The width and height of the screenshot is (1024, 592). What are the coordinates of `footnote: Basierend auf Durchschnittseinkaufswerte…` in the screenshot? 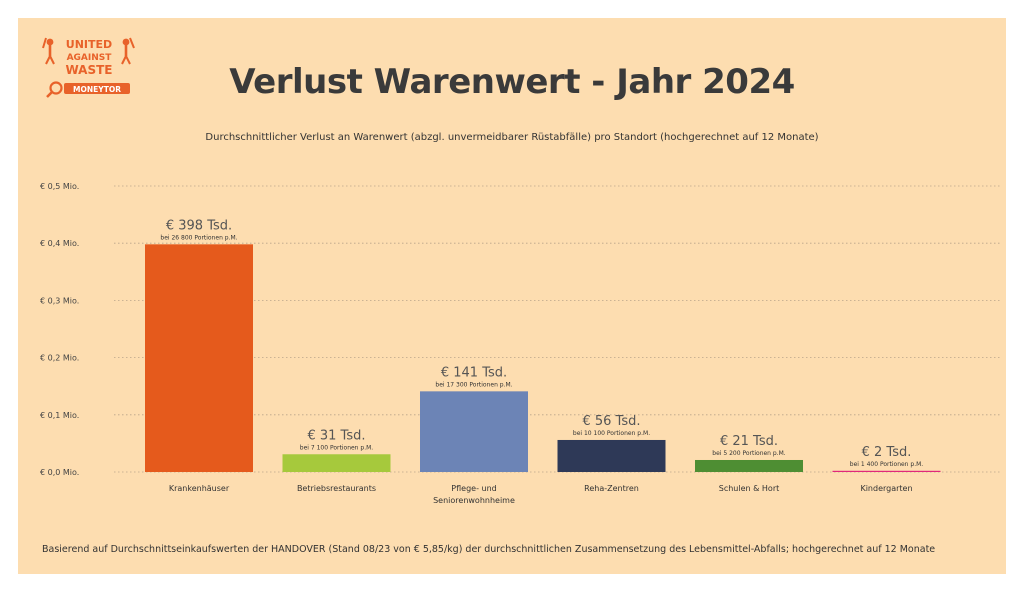 It's located at (489, 549).